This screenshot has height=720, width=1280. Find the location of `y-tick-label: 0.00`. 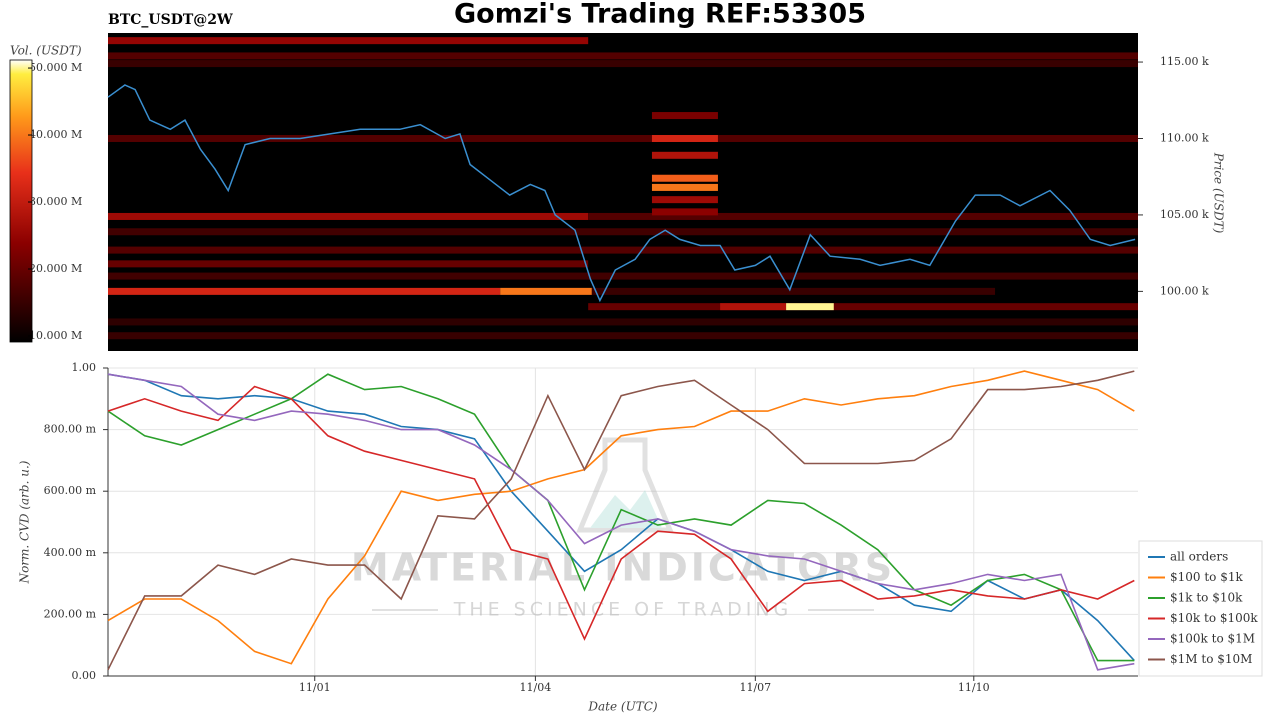

y-tick-label: 0.00 is located at coordinates (84, 675).